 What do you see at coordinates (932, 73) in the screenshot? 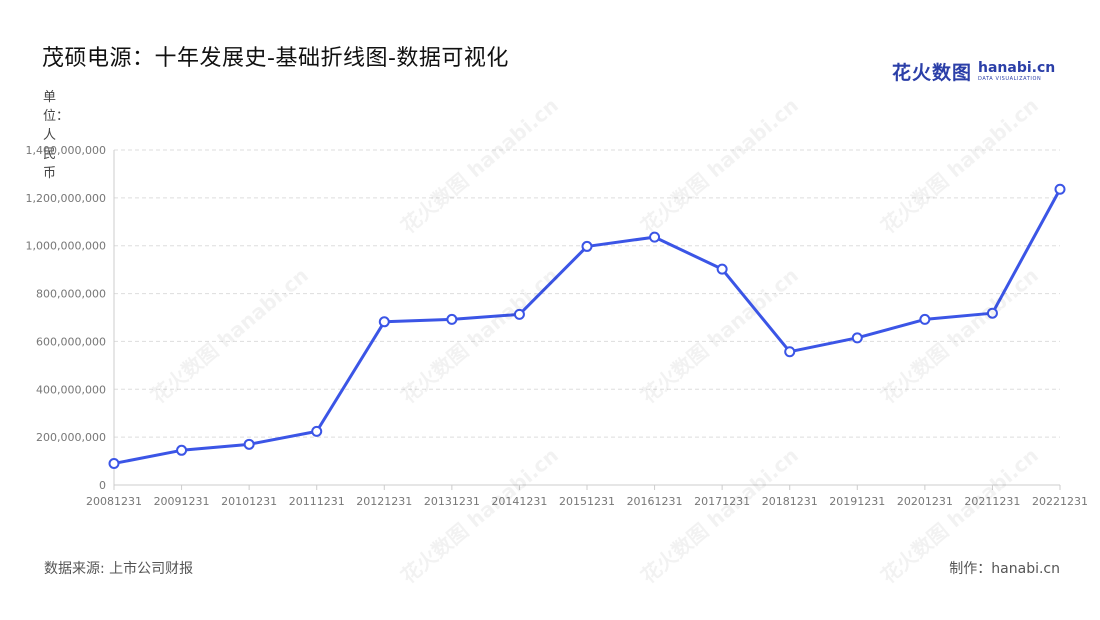
I see `logo-mark: 花火数图` at bounding box center [932, 73].